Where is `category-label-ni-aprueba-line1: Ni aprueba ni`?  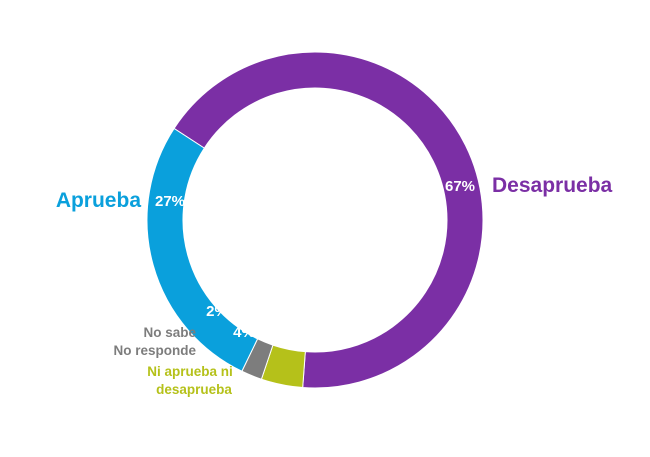 category-label-ni-aprueba-line1: Ni aprueba ni is located at coordinates (190, 371).